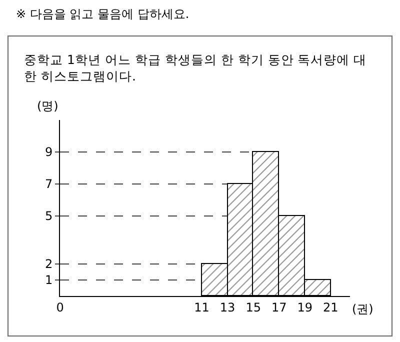 This screenshot has height=342, width=400. I want to click on y-tick-label: 9, so click(48, 152).